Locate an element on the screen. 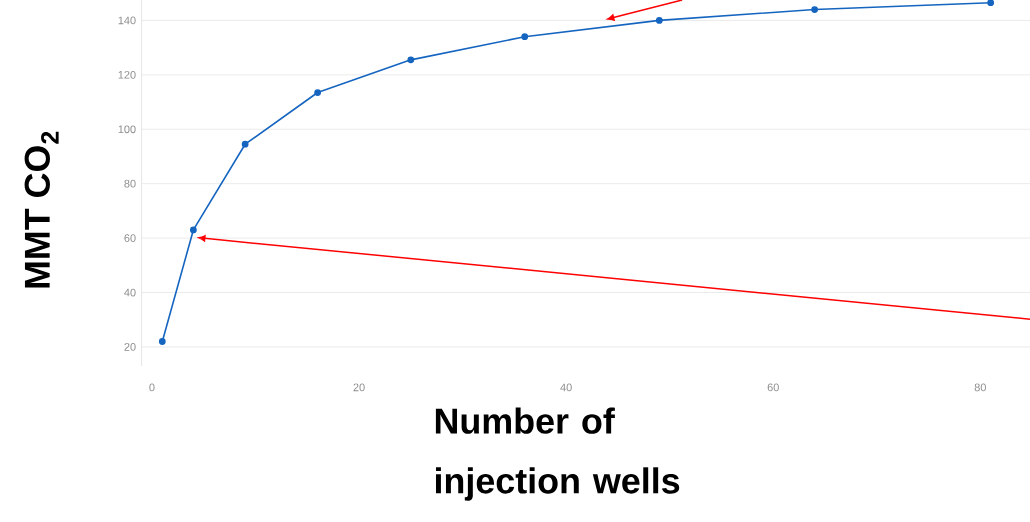 This screenshot has height=522, width=1030. x-tick-label: 0 is located at coordinates (152, 387).